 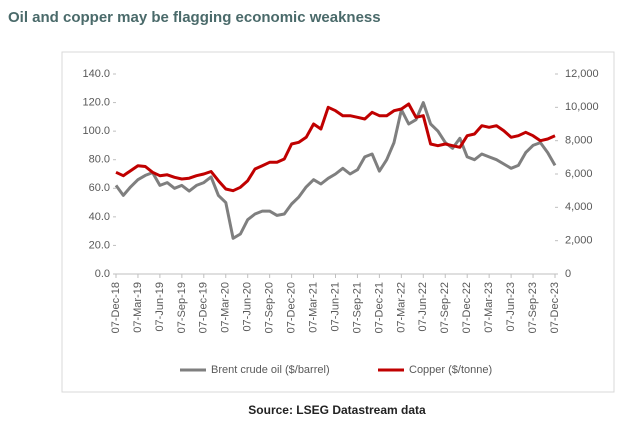 What do you see at coordinates (160, 307) in the screenshot?
I see `x-tick-label: 07-Jun-19` at bounding box center [160, 307].